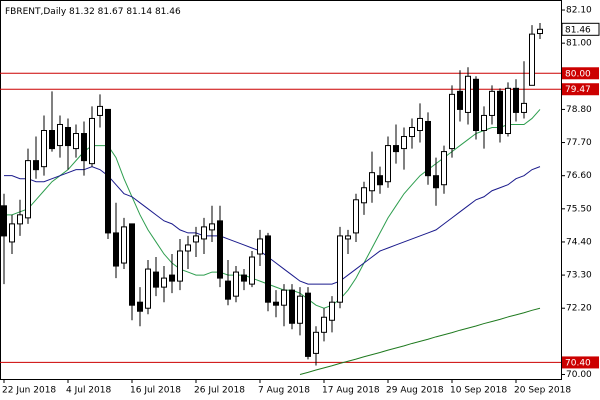 The image size is (600, 400). Describe the element at coordinates (478, 391) in the screenshot. I see `x-tick-label: 10 Sep 2018` at that location.